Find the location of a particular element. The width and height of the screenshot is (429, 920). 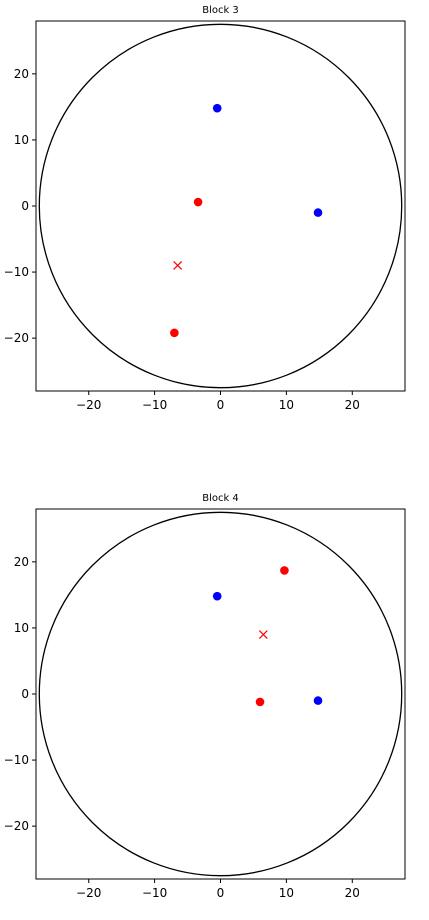

chart-title: Block 3 is located at coordinates (220, 10).